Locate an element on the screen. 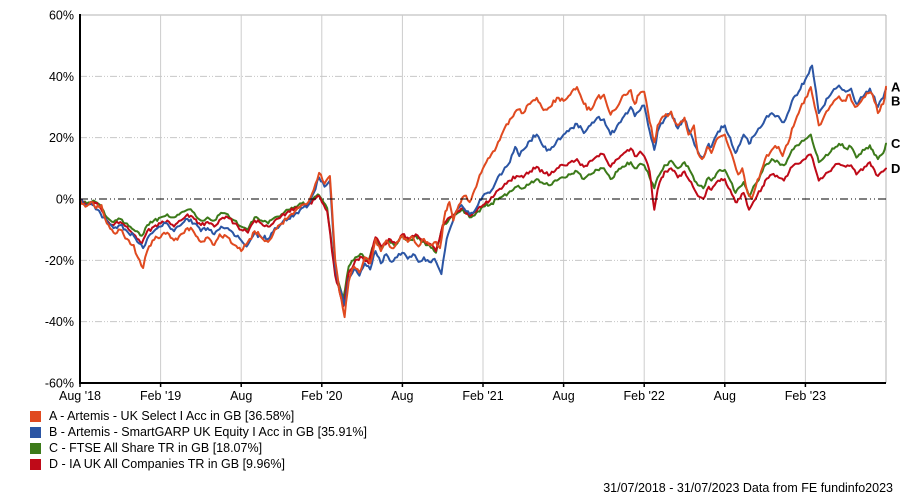  y-axis-label: 60% is located at coordinates (61, 16).